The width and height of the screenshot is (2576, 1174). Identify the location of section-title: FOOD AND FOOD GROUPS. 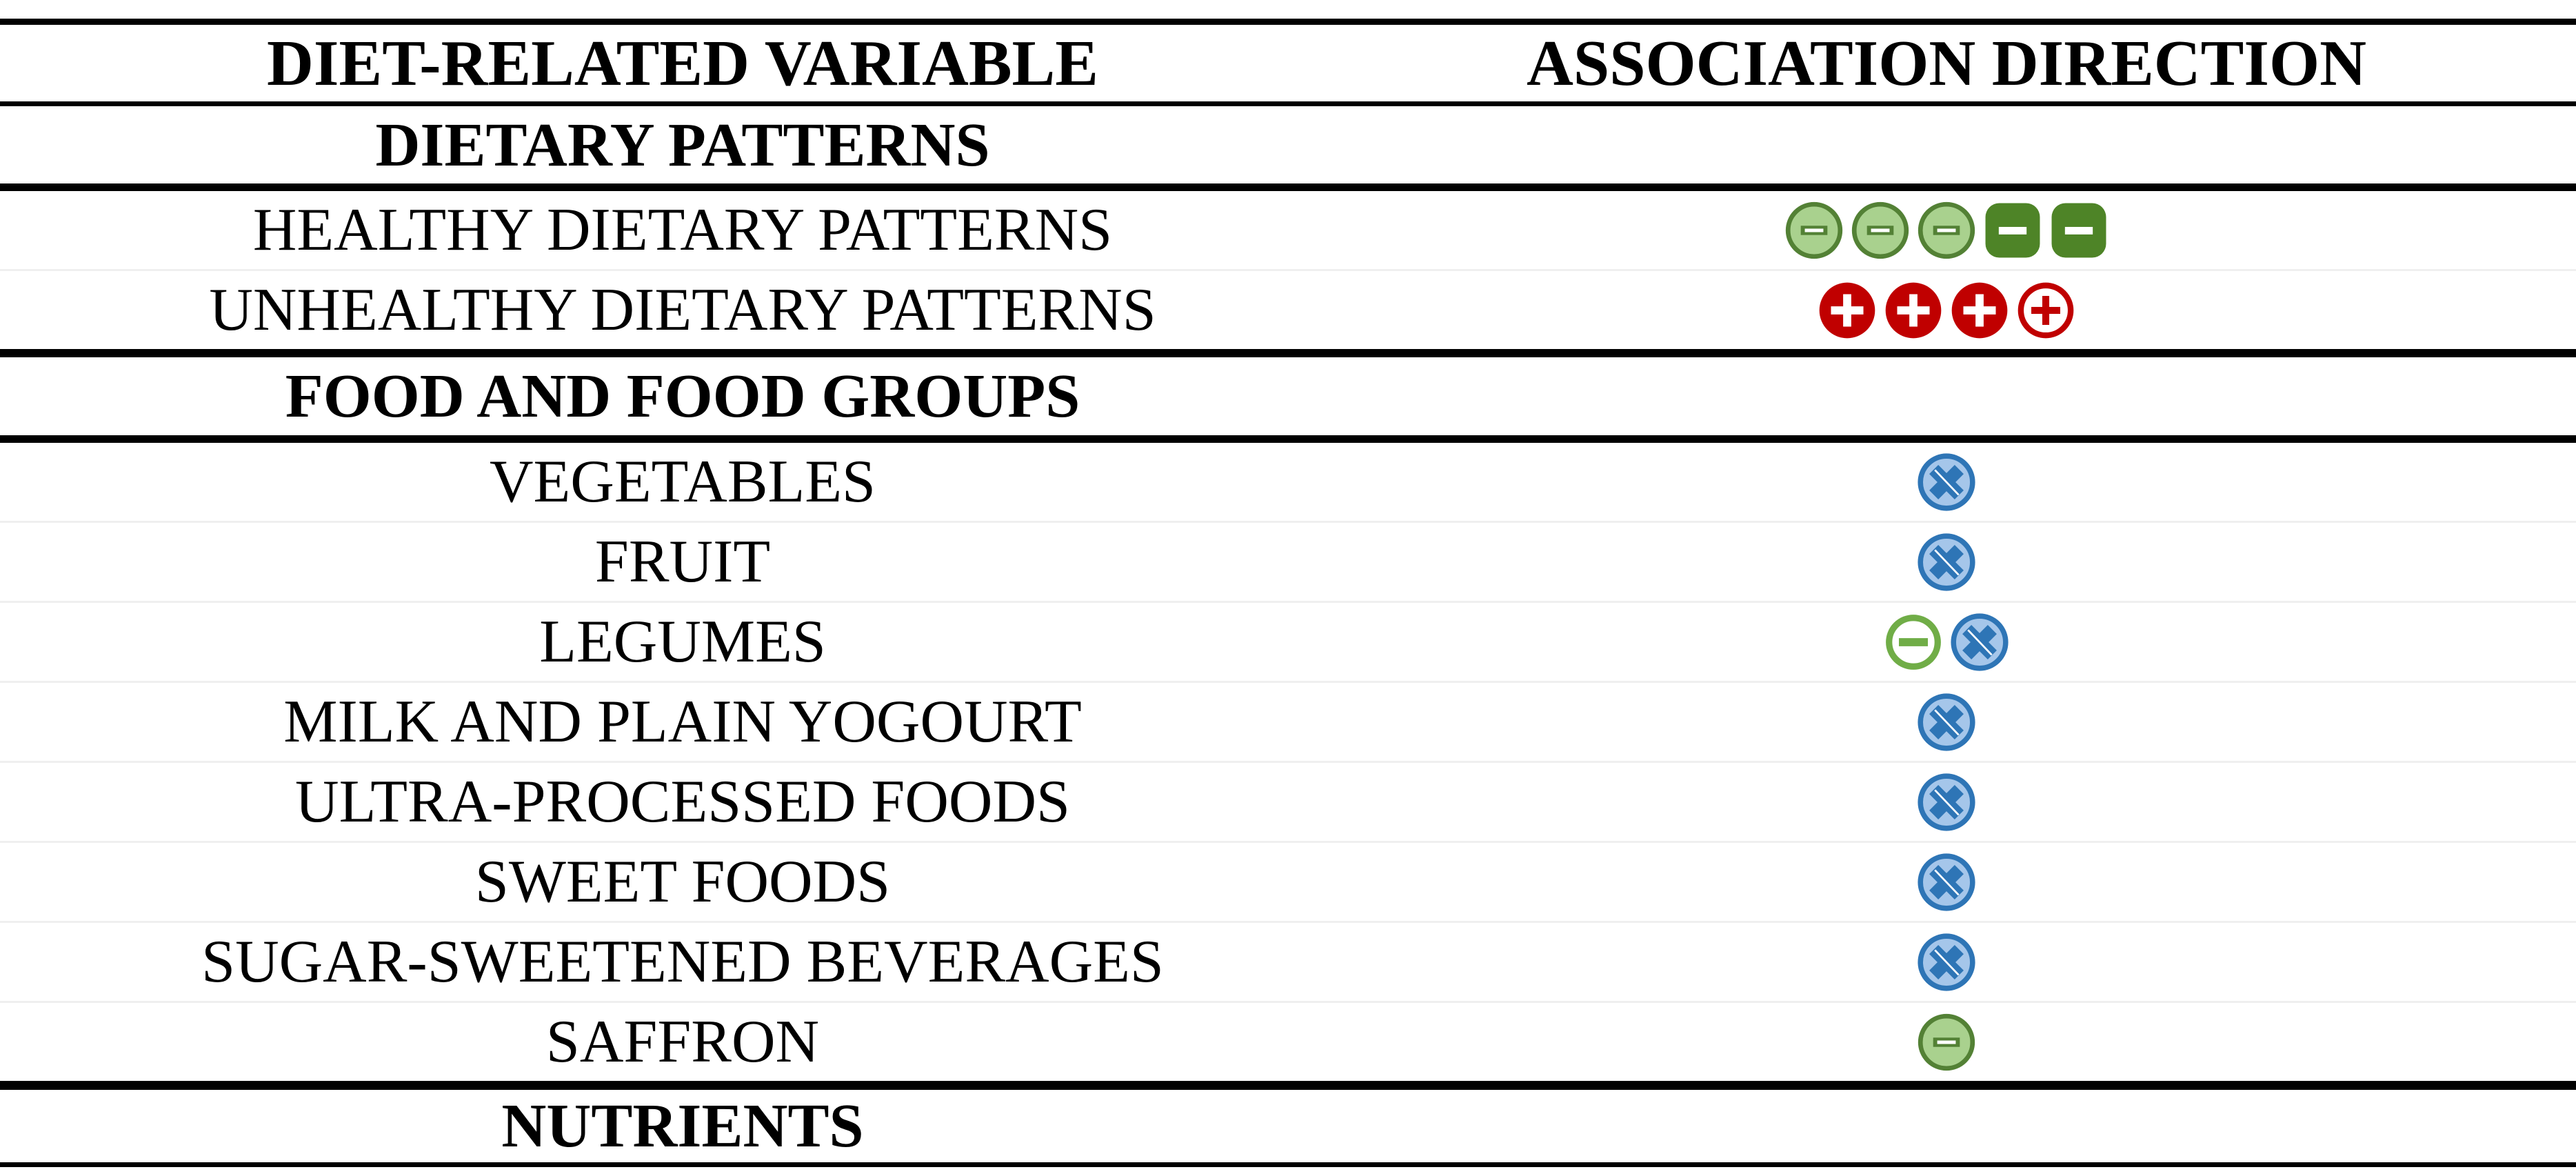
(682, 396).